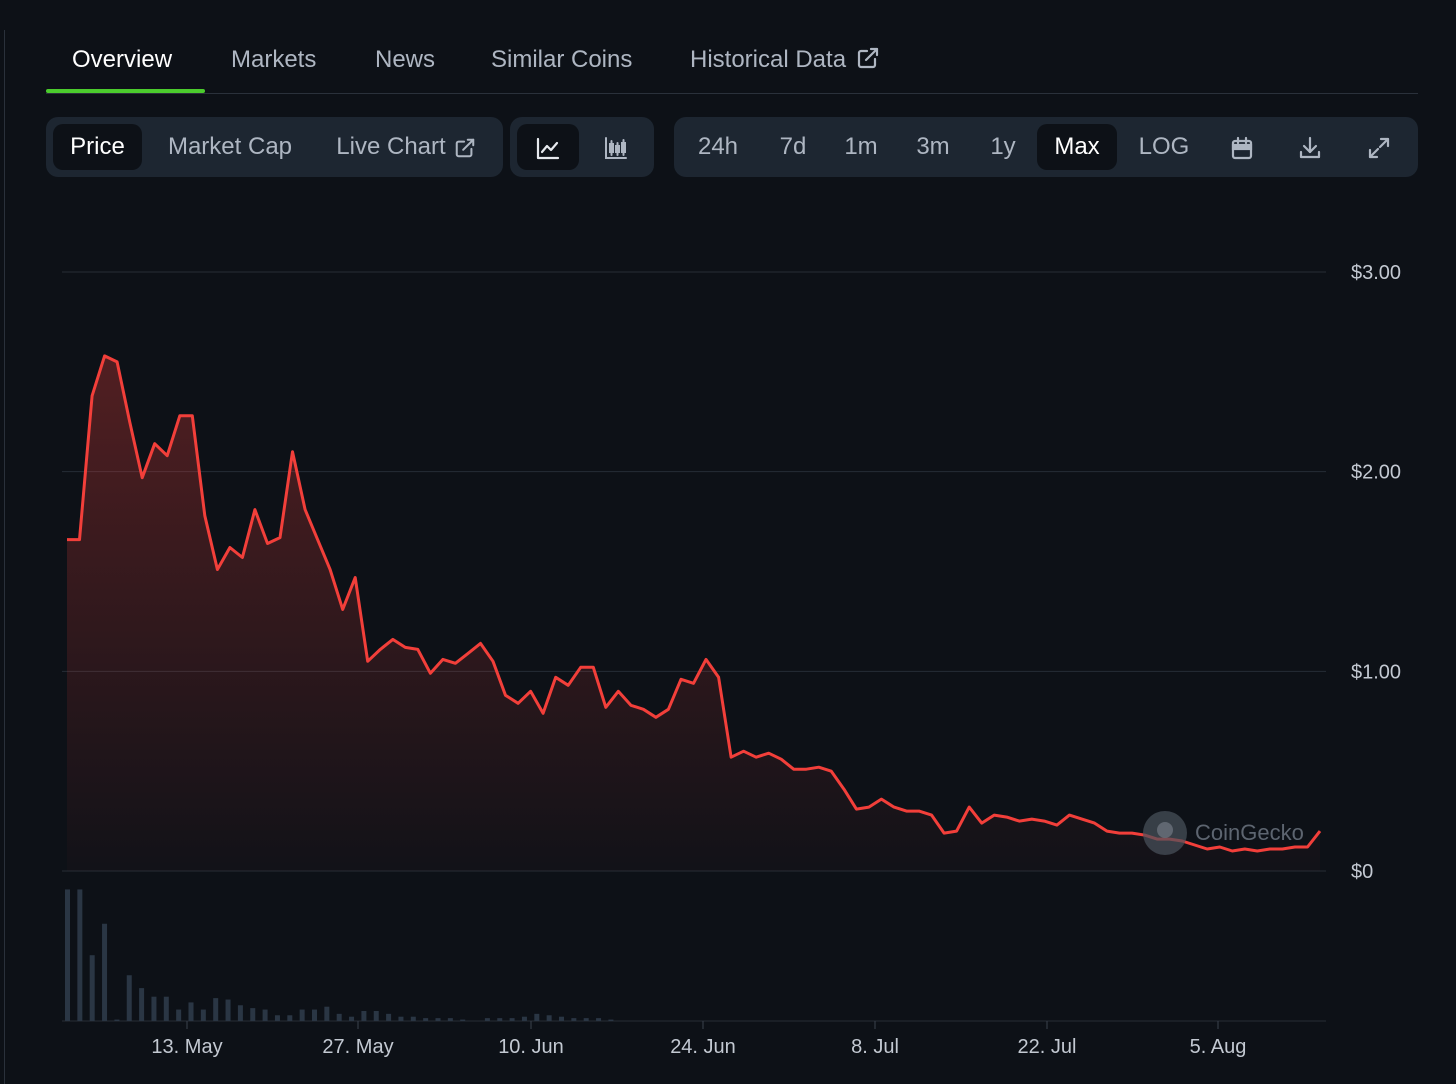 Image resolution: width=1456 pixels, height=1084 pixels. What do you see at coordinates (1376, 672) in the screenshot?
I see `y-tick-label: $1.00` at bounding box center [1376, 672].